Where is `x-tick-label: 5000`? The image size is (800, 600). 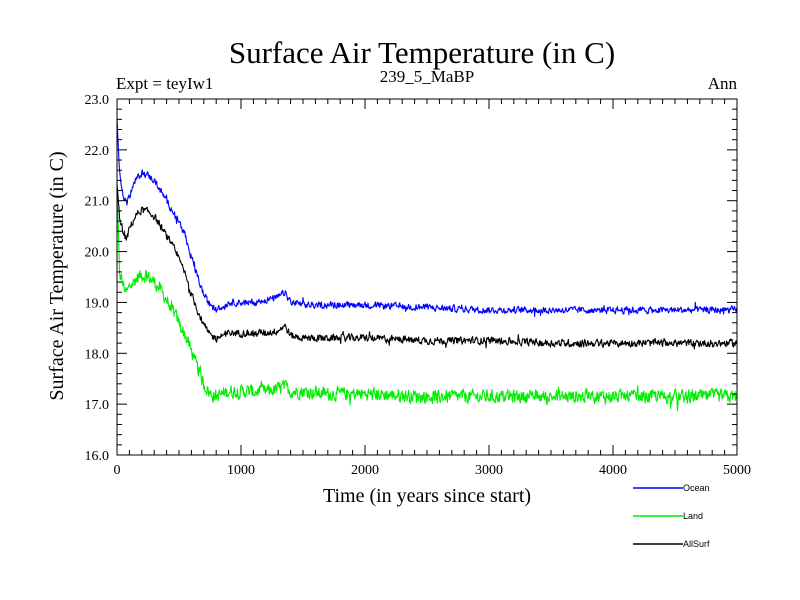
x-tick-label: 5000 is located at coordinates (737, 470).